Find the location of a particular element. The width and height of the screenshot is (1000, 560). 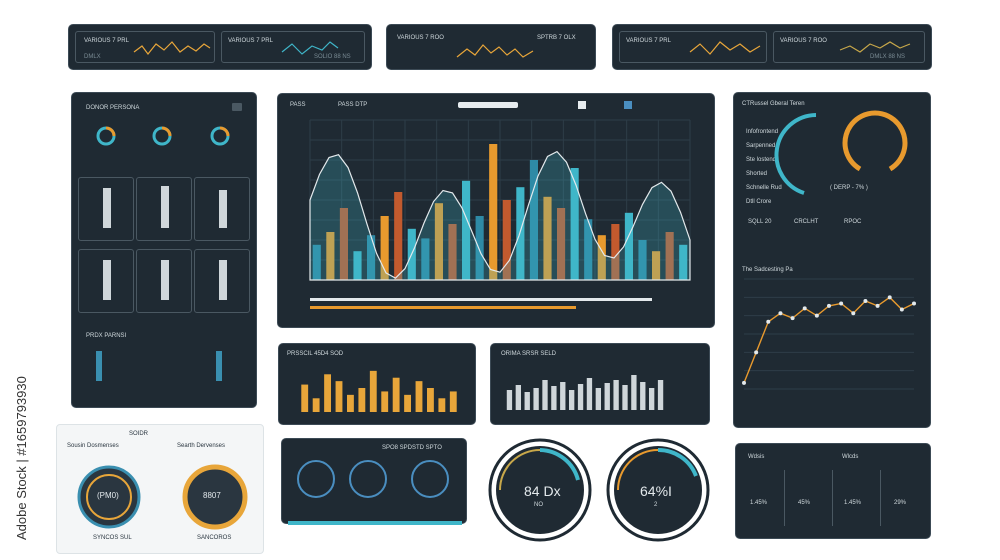

right-list-item: Schnelle Rud is located at coordinates (764, 188).